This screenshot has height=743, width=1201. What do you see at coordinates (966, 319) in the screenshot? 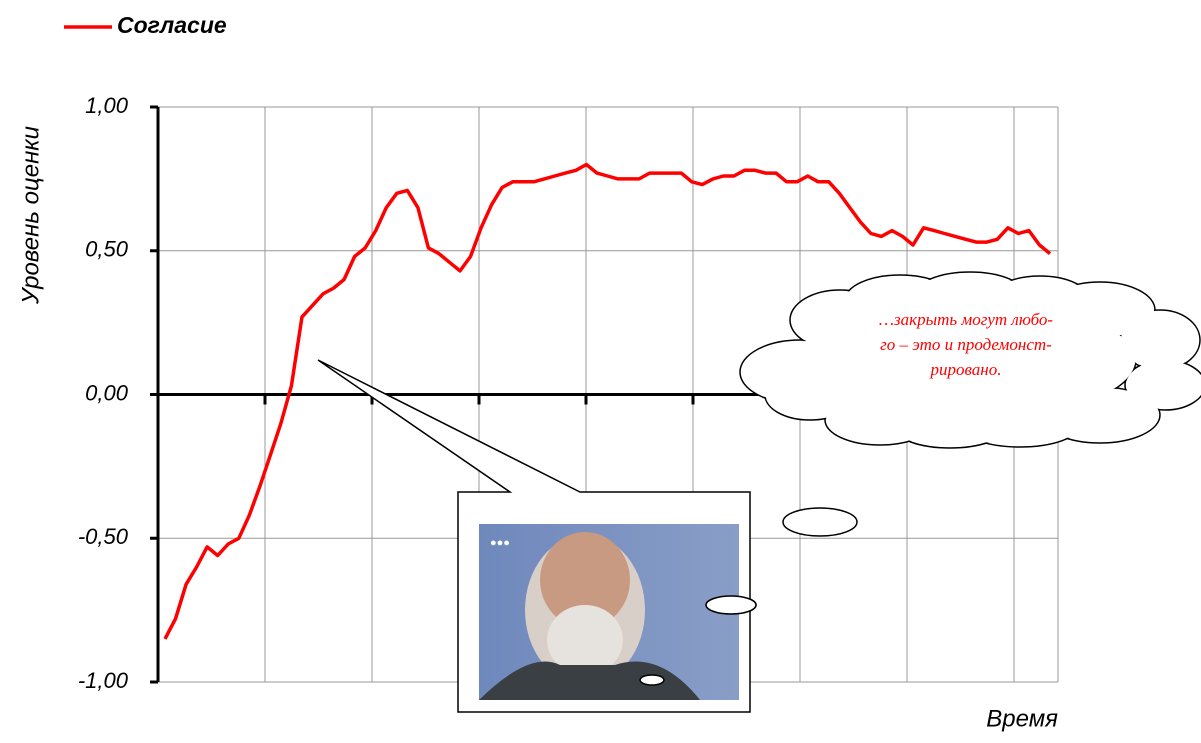
I see `annotation: …закрыть могут любо-` at bounding box center [966, 319].